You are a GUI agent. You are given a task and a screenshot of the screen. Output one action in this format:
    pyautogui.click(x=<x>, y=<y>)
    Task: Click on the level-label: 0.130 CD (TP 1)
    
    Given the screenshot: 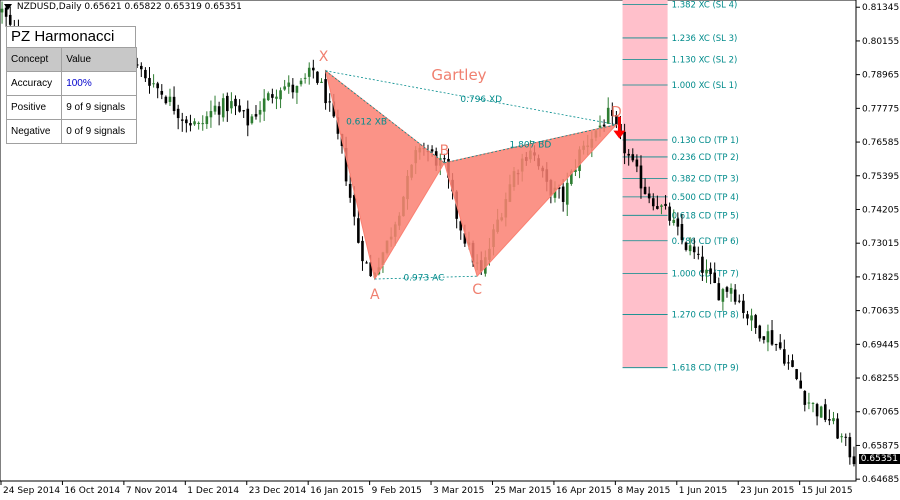 What is the action you would take?
    pyautogui.click(x=705, y=141)
    